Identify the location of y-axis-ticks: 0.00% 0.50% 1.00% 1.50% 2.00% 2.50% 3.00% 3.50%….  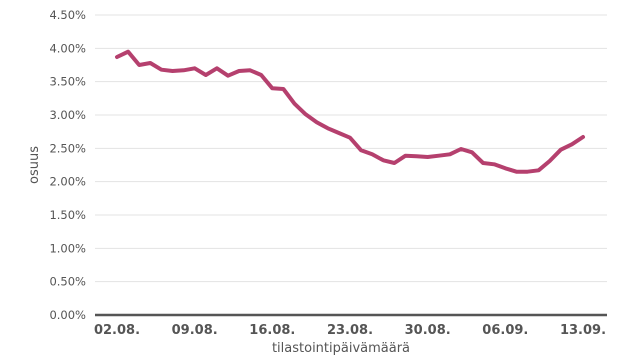
(67, 165).